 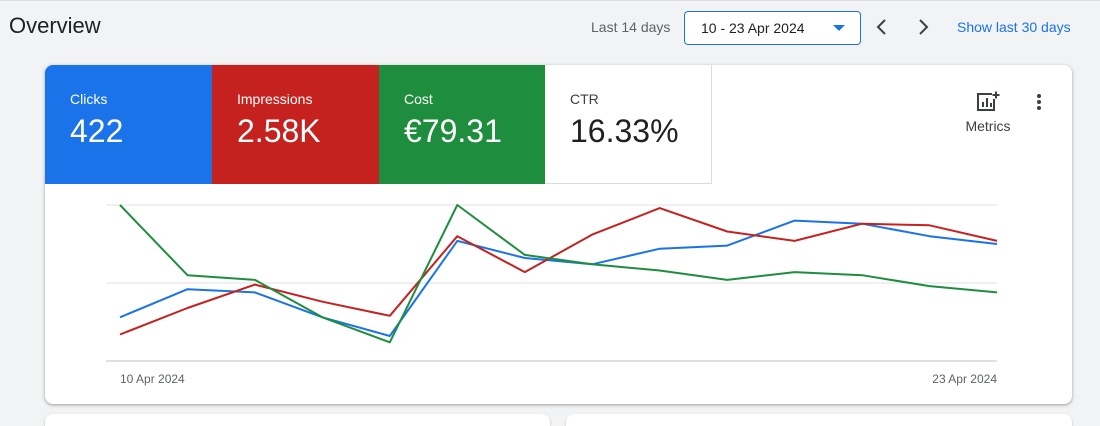 I want to click on x-axis-end-label: 23 Apr 2024, so click(x=964, y=379).